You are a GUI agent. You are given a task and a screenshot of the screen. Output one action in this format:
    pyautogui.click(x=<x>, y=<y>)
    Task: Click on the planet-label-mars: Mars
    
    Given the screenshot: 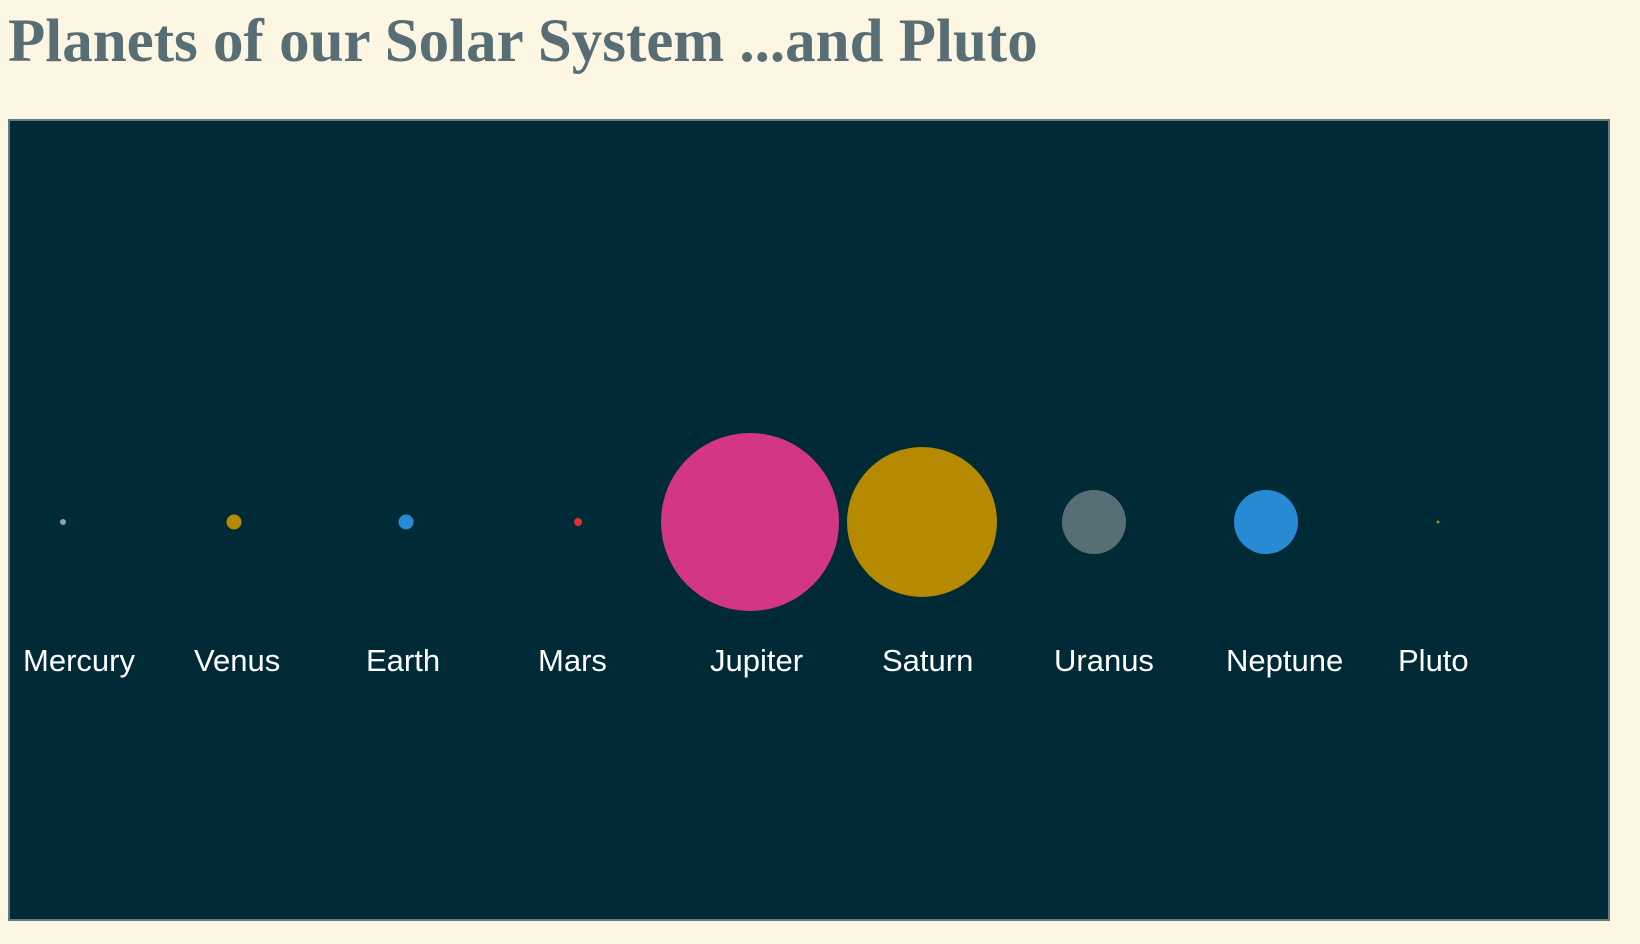 What is the action you would take?
    pyautogui.click(x=572, y=660)
    